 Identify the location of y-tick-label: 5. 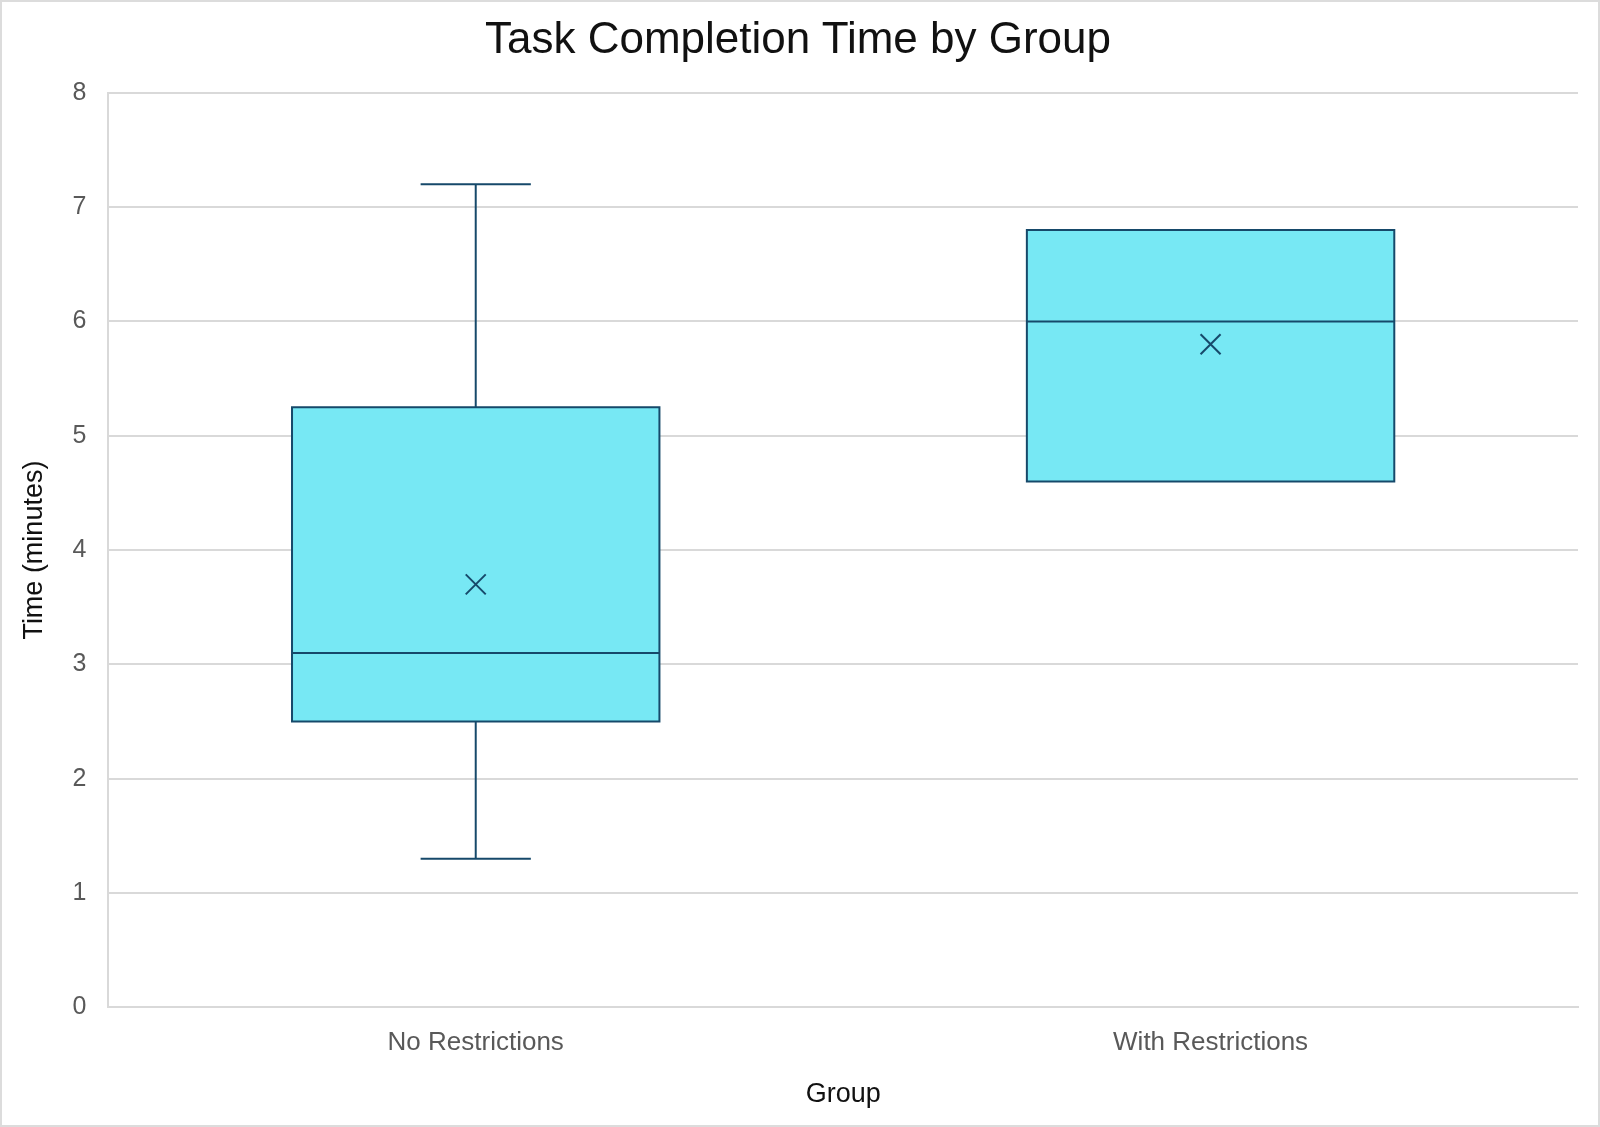
(79, 433).